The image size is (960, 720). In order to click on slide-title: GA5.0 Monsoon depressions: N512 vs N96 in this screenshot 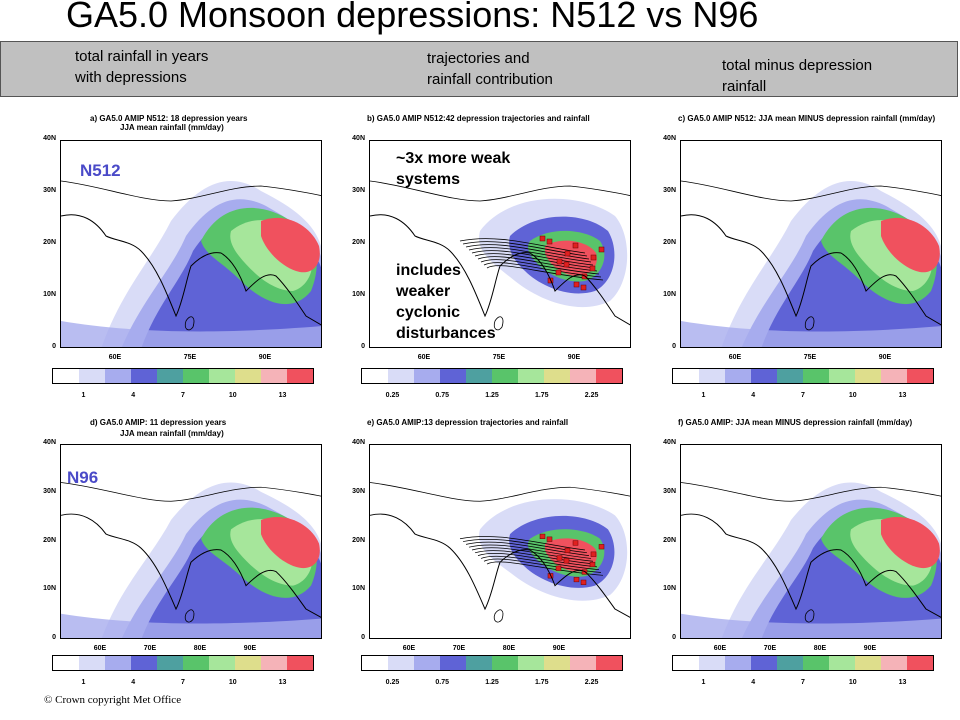, I will do `click(412, 17)`.